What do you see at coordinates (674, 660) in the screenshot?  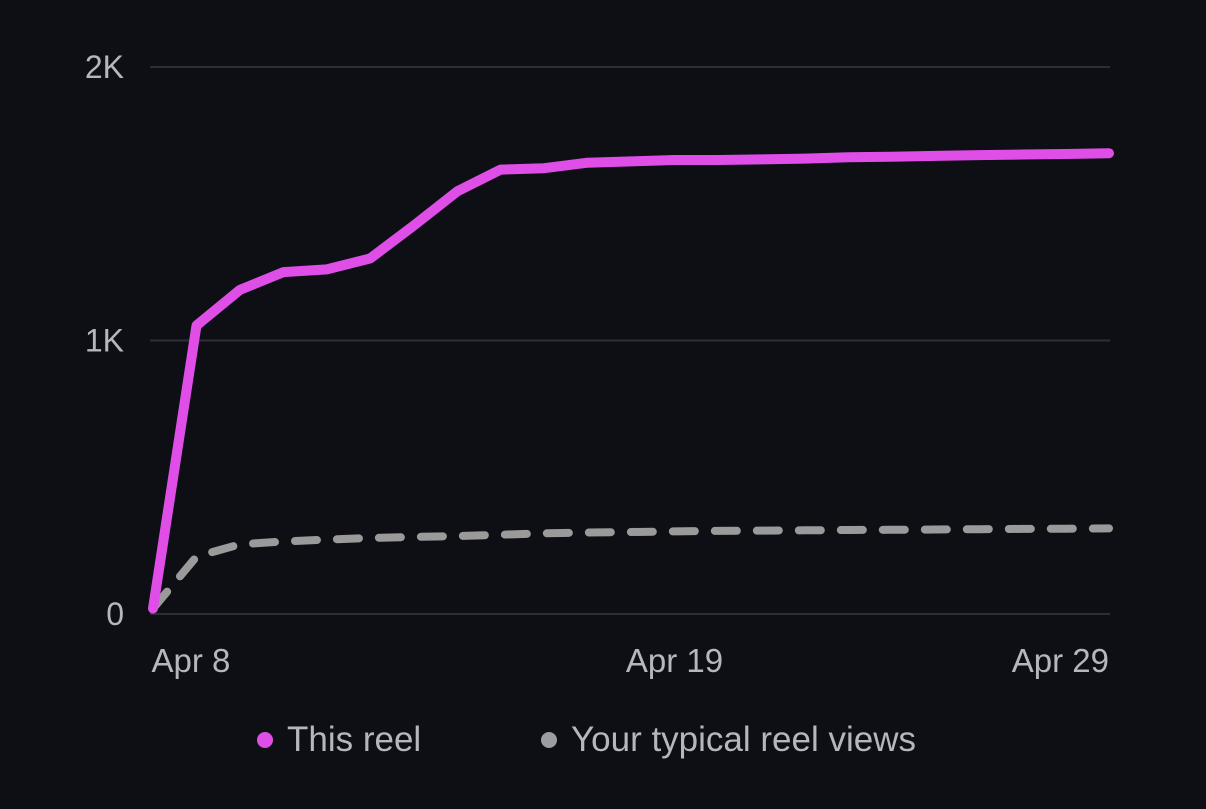 I see `x-tick-label: Apr 19` at bounding box center [674, 660].